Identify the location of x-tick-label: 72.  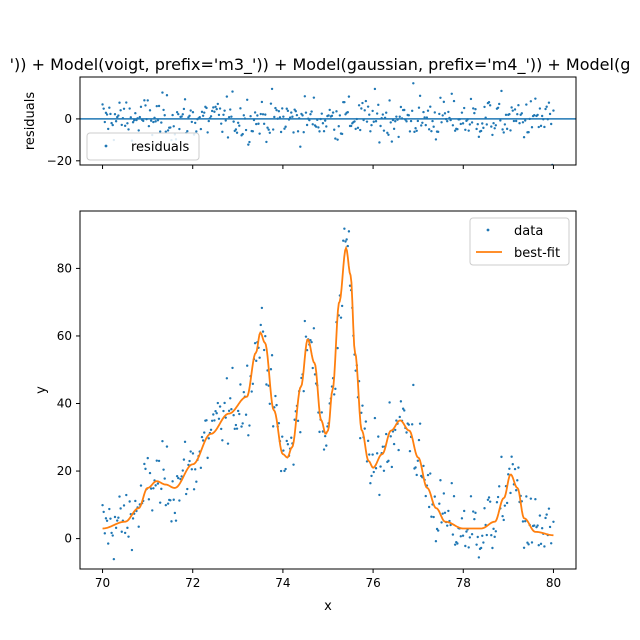
(192, 583).